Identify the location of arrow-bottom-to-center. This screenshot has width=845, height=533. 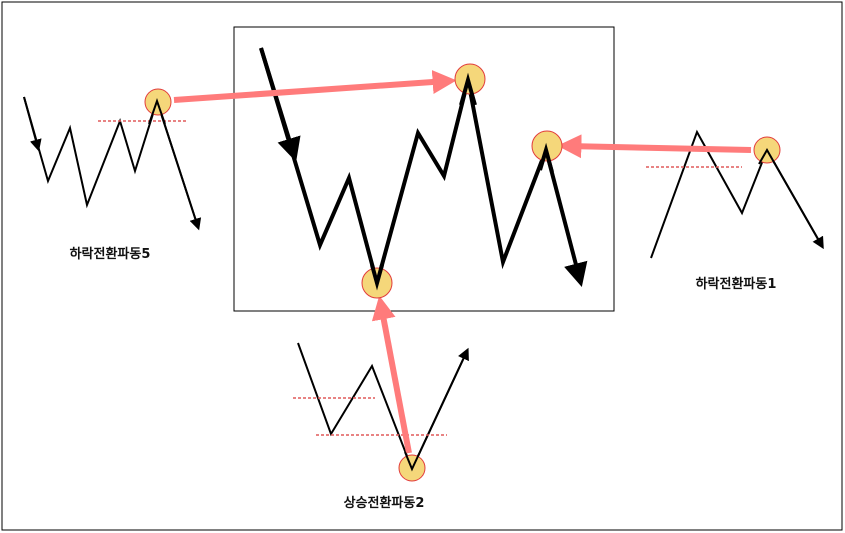
(391, 374).